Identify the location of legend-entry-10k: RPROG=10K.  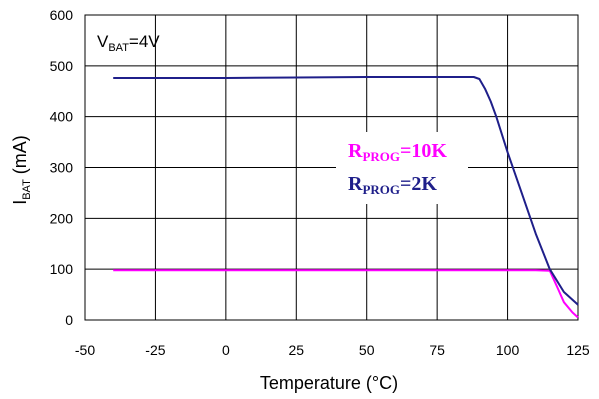
(397, 152).